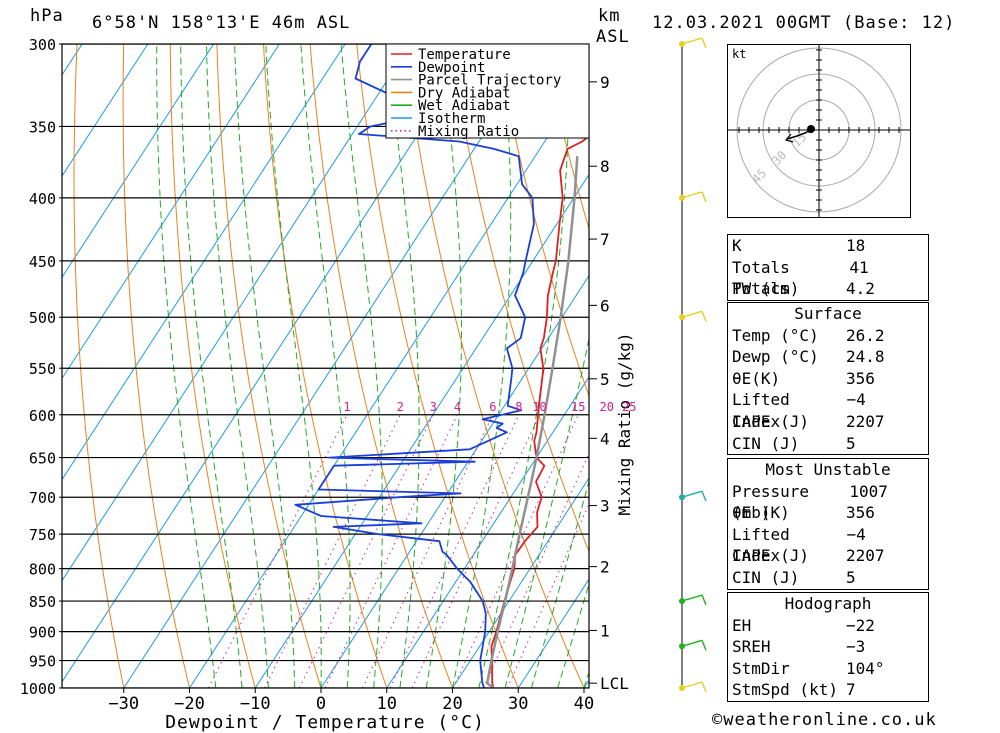 The image size is (1000, 733). Describe the element at coordinates (742, 625) in the screenshot. I see `stat-label: EH` at that location.